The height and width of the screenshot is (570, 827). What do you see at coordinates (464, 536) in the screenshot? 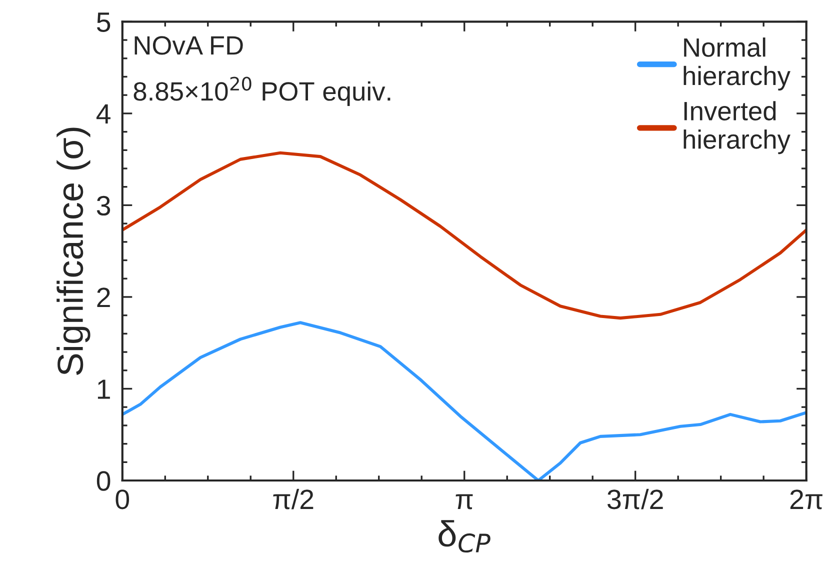
I see `x-axis-title: δ$_{CP}$` at bounding box center [464, 536].